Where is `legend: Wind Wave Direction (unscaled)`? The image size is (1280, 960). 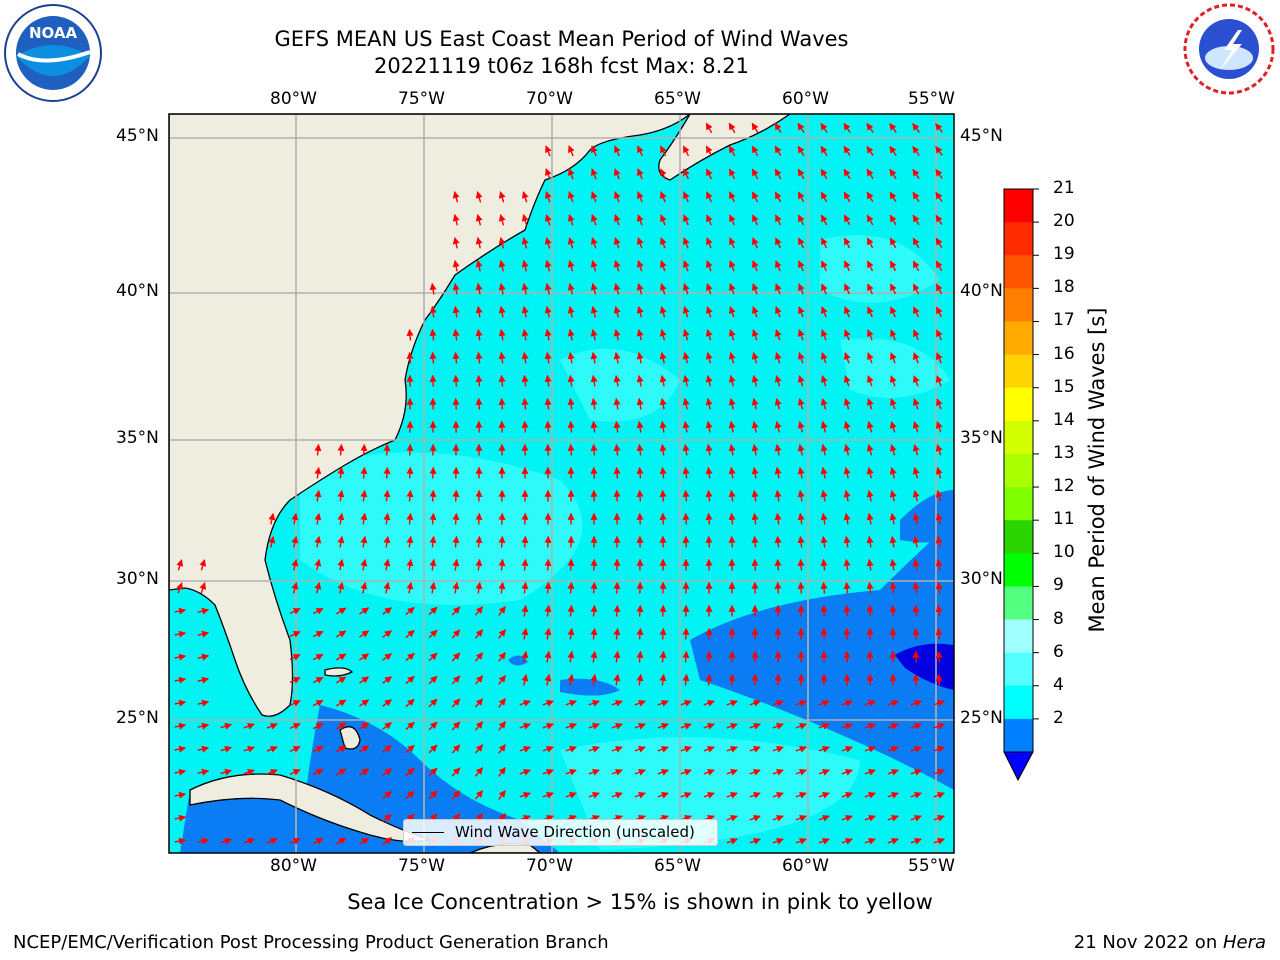 legend: Wind Wave Direction (unscaled) is located at coordinates (560, 832).